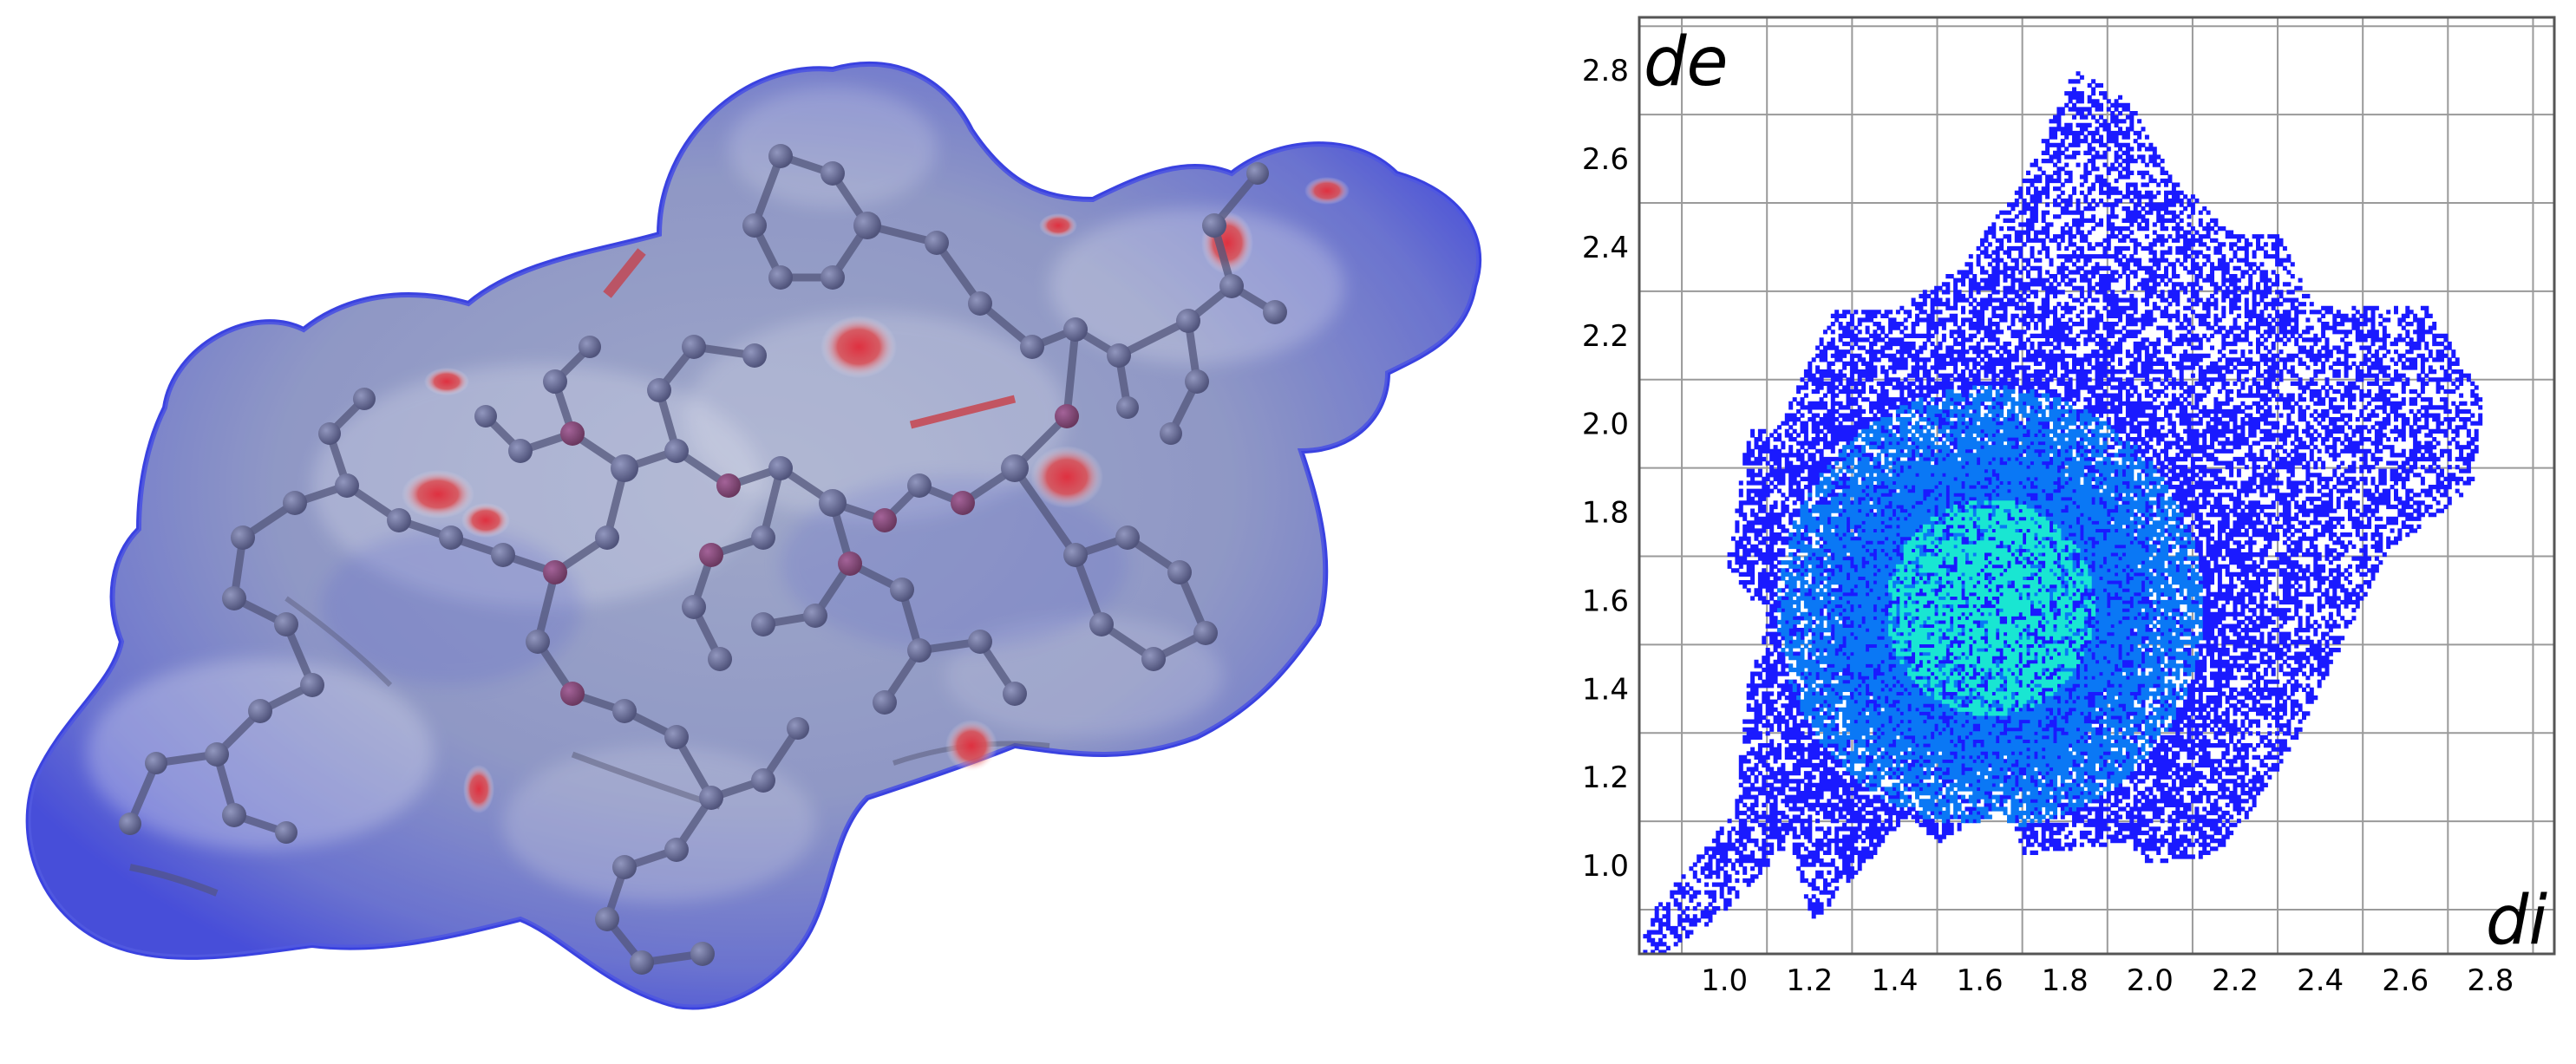 Image resolution: width=2576 pixels, height=1064 pixels. Describe the element at coordinates (1605, 469) in the screenshot. I see `y-tick-labels: 1.0 1.2 1.4 1.6 1.8 2.0 2.2 2.4 2.6 2.8` at that location.